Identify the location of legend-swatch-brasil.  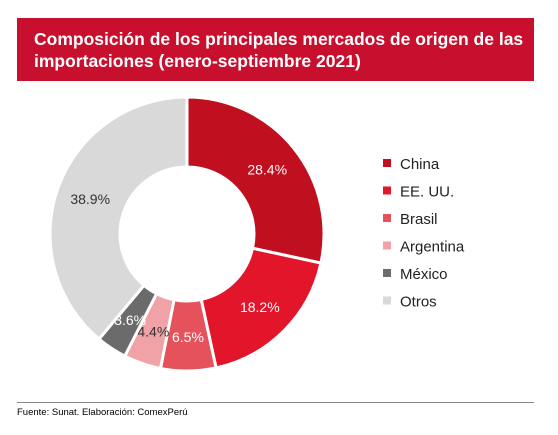
(387, 218).